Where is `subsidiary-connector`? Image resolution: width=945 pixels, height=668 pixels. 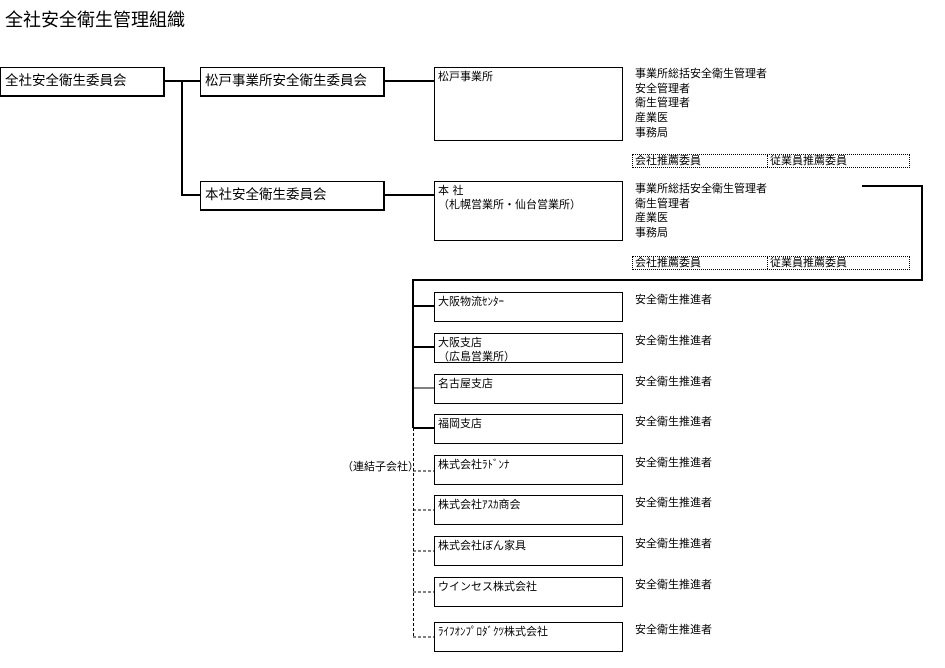
subsidiary-connector is located at coordinates (423, 533).